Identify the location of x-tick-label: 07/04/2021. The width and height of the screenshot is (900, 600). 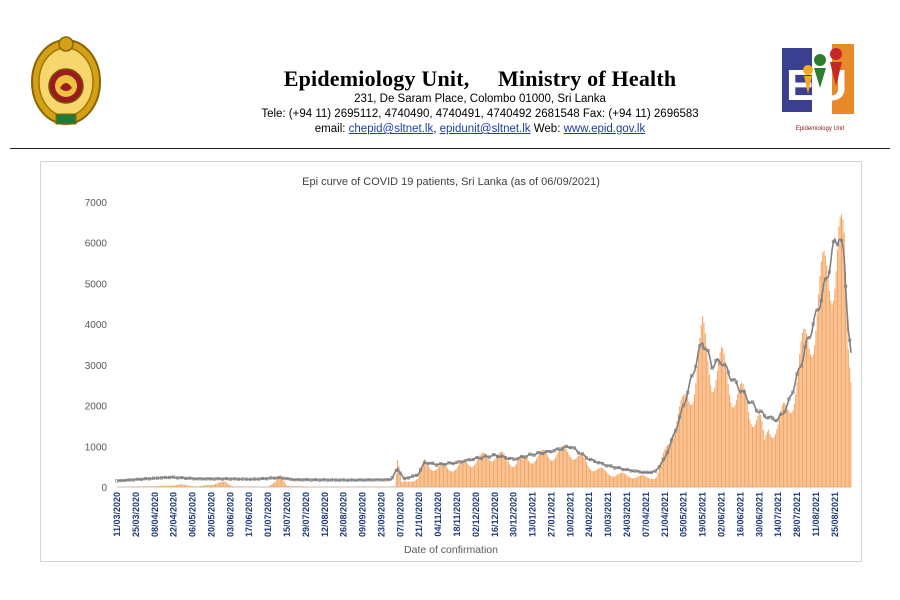
(646, 514).